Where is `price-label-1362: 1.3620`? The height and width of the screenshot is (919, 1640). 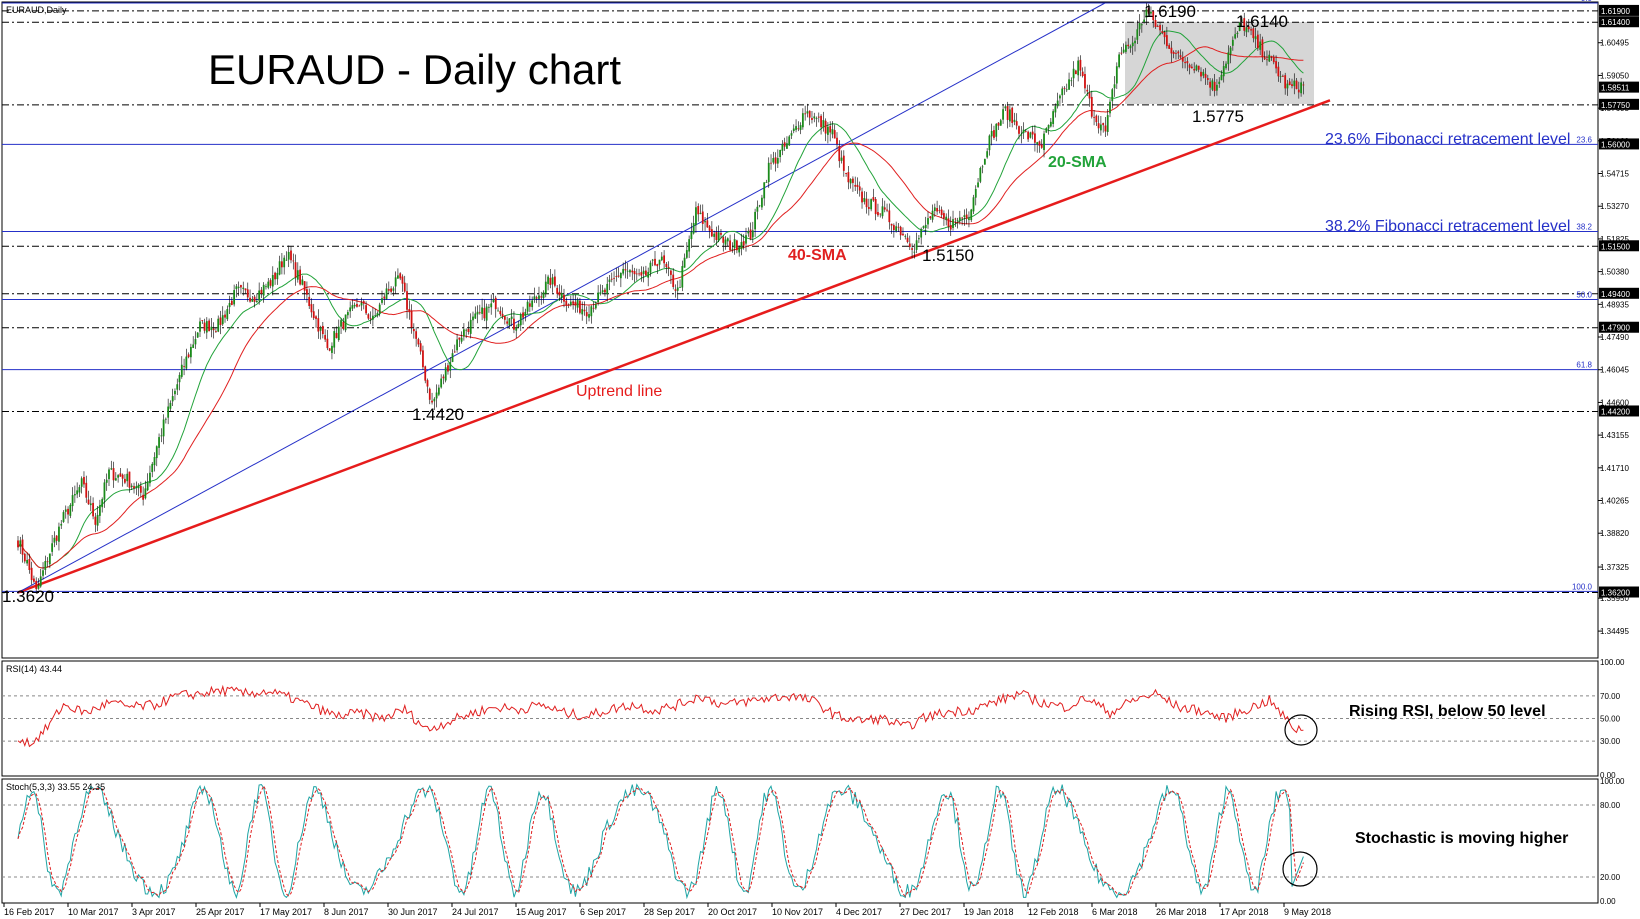
price-label-1362: 1.3620 is located at coordinates (28, 596).